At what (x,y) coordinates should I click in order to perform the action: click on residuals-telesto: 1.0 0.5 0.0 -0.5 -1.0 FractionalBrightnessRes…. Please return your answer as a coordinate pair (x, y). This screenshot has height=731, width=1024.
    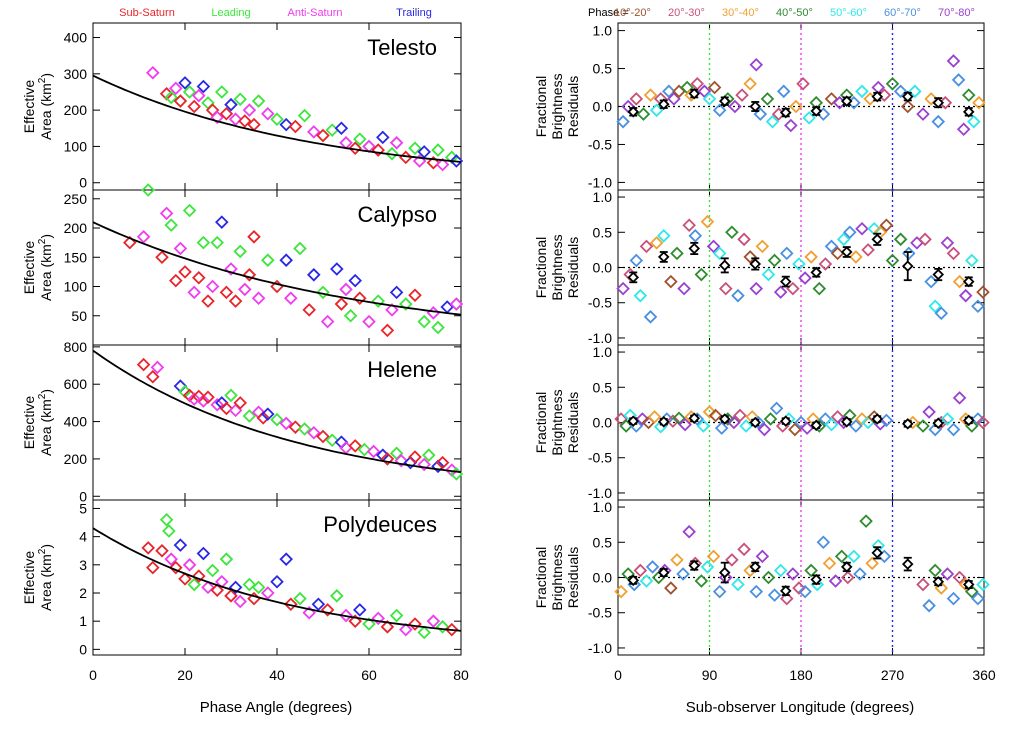
    Looking at the image, I should click on (759, 106).